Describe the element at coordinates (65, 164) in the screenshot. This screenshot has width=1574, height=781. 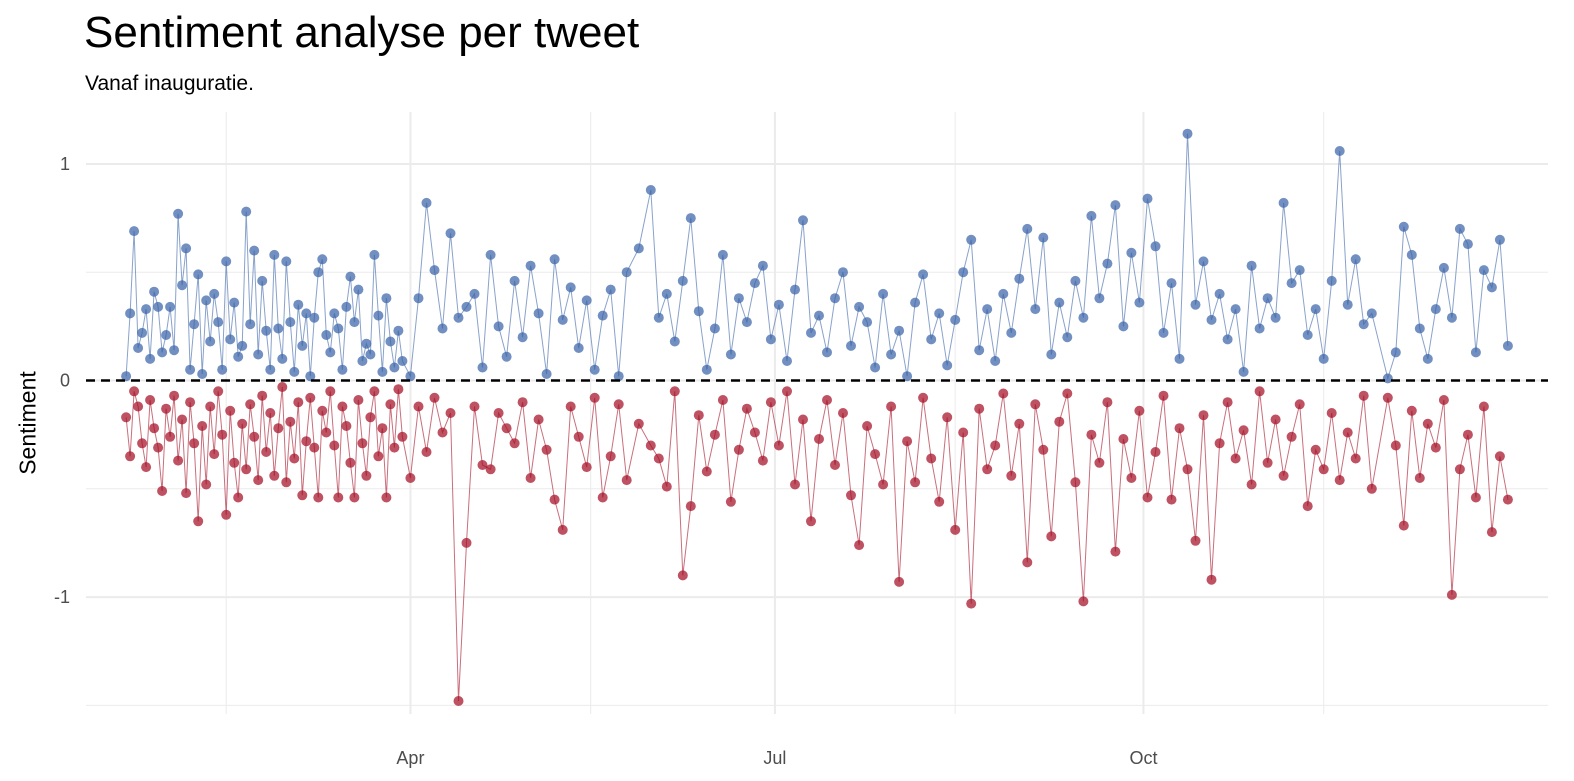
I see `y-tick-label: 1` at that location.